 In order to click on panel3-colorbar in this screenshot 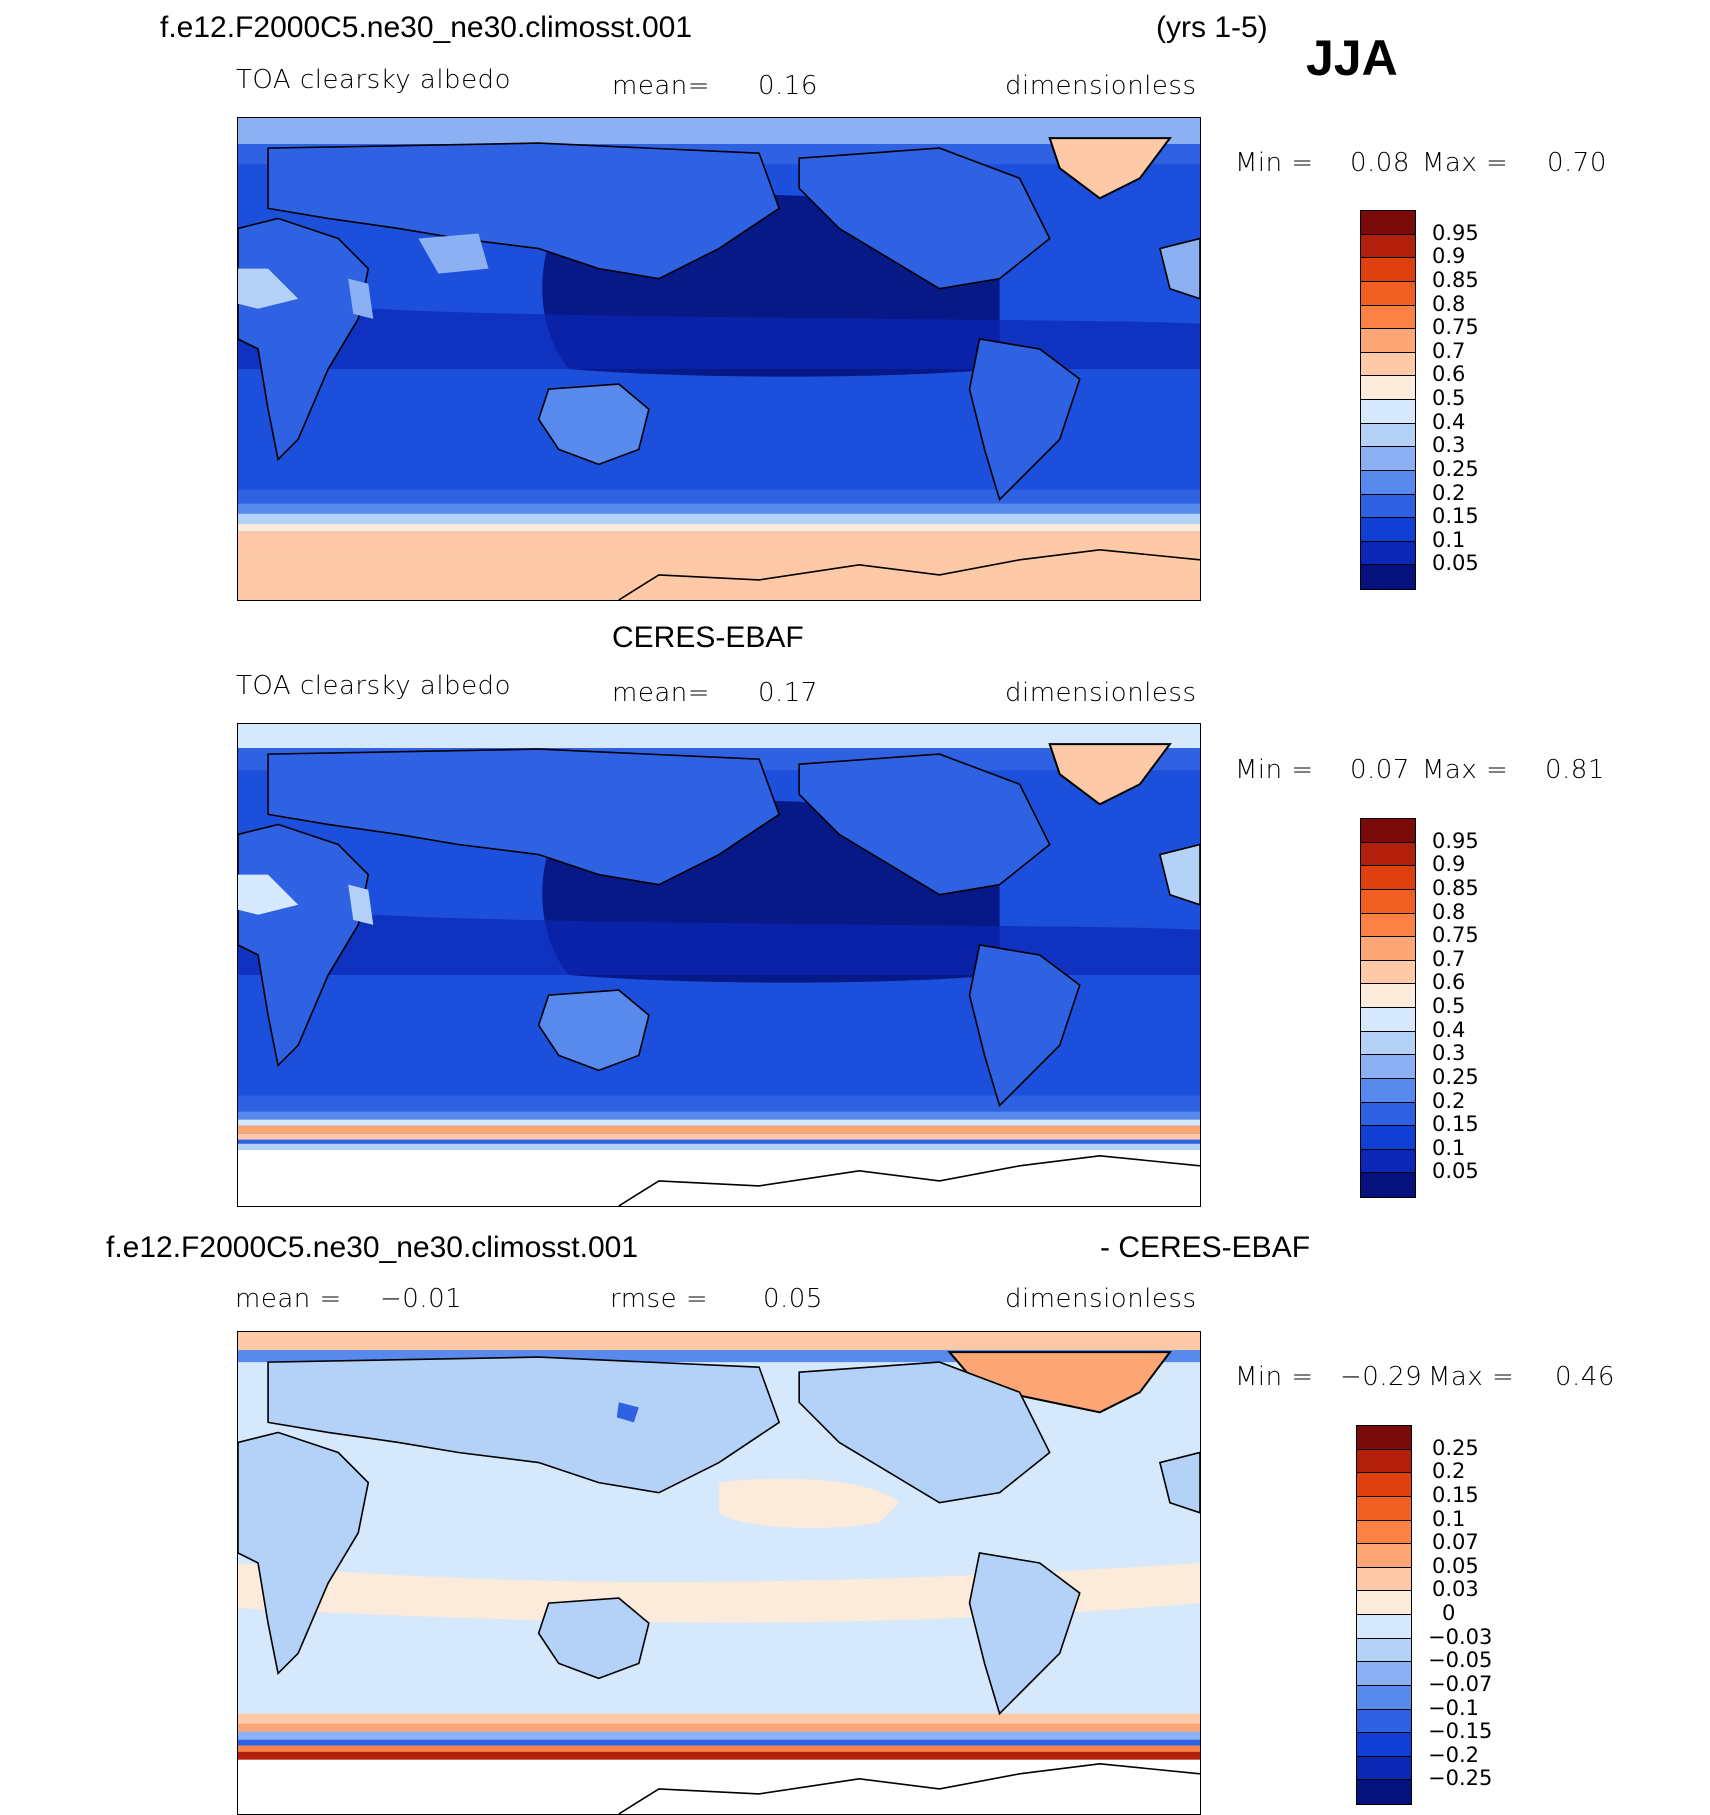, I will do `click(1384, 1615)`.